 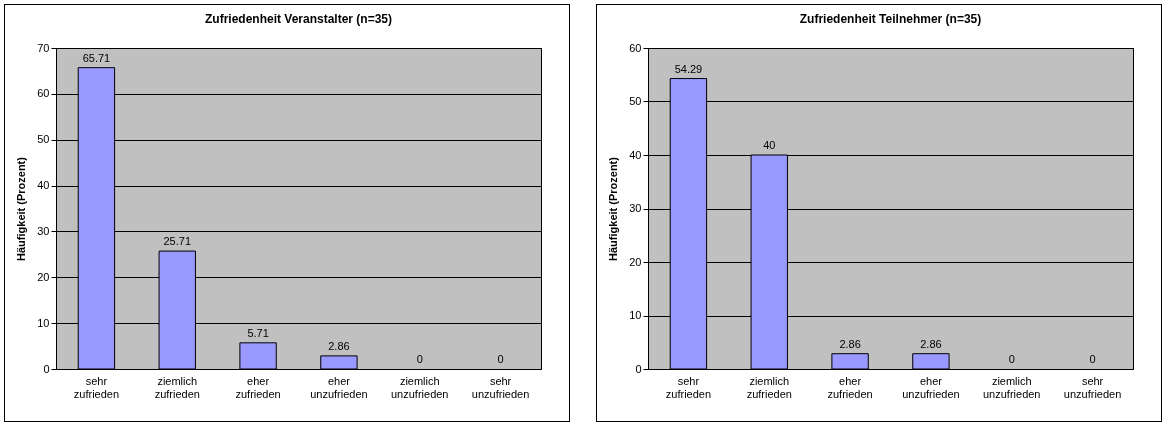 I want to click on data-label: 25.71, so click(x=177, y=241).